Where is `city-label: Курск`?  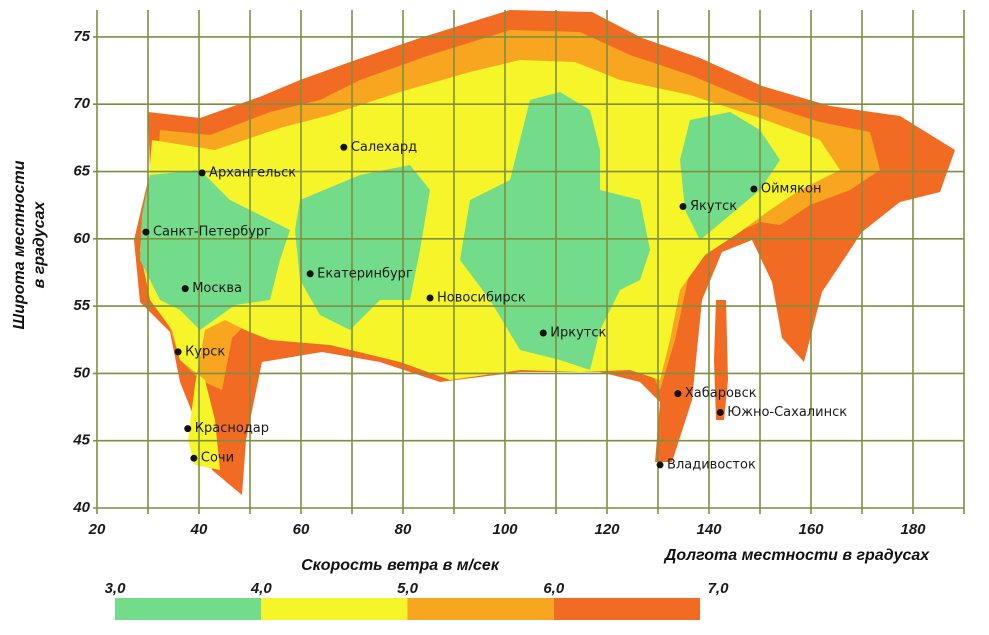
city-label: Курск is located at coordinates (205, 351).